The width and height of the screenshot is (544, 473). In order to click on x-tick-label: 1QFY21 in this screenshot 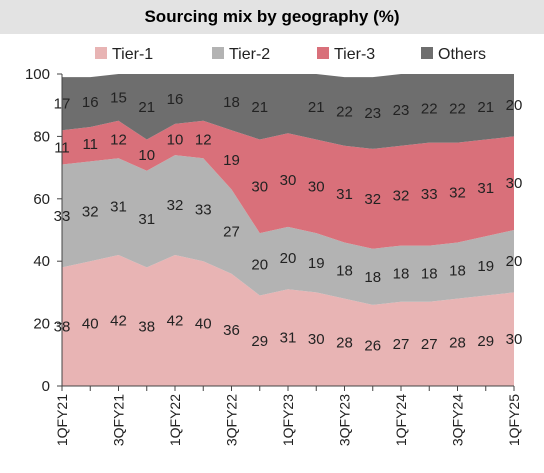, I will do `click(62, 420)`.